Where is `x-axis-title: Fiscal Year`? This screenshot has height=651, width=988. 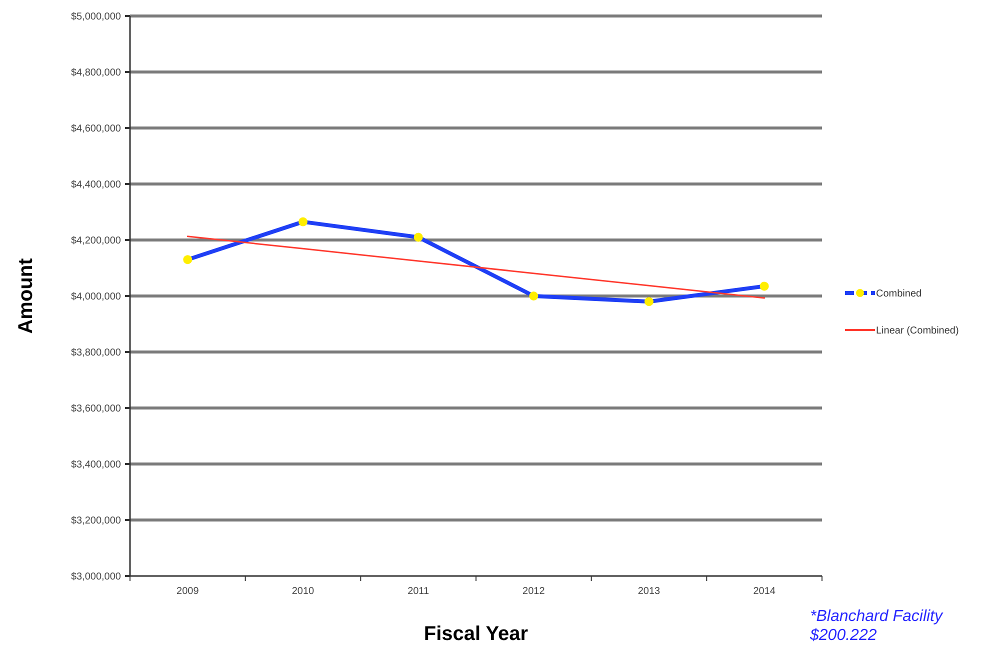
x-axis-title: Fiscal Year is located at coordinates (476, 634).